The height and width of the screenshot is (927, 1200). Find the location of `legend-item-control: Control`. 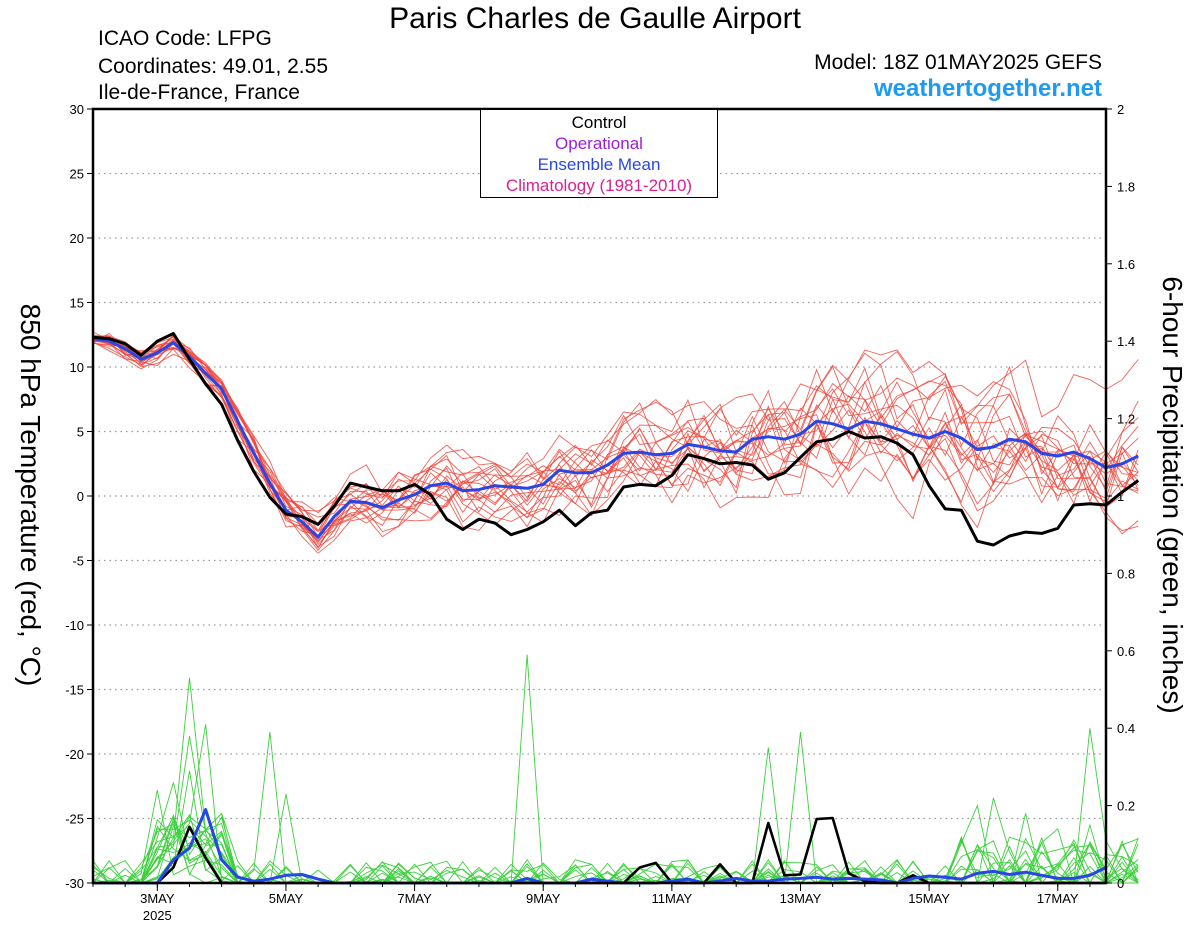

legend-item-control: Control is located at coordinates (599, 122).